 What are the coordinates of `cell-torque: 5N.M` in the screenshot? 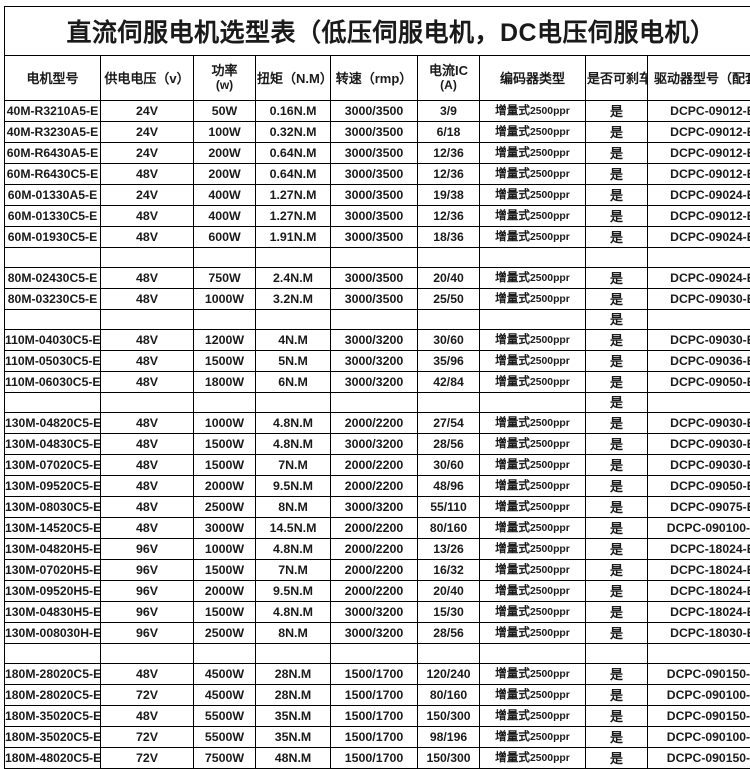 It's located at (293, 361).